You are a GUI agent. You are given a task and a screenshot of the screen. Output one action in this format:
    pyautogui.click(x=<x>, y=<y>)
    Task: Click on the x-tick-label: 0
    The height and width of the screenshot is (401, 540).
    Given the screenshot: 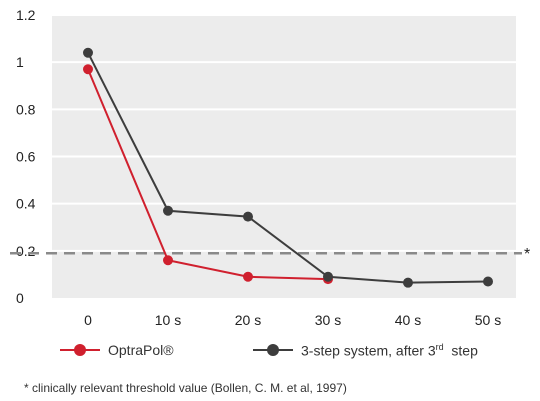 What is the action you would take?
    pyautogui.click(x=88, y=320)
    